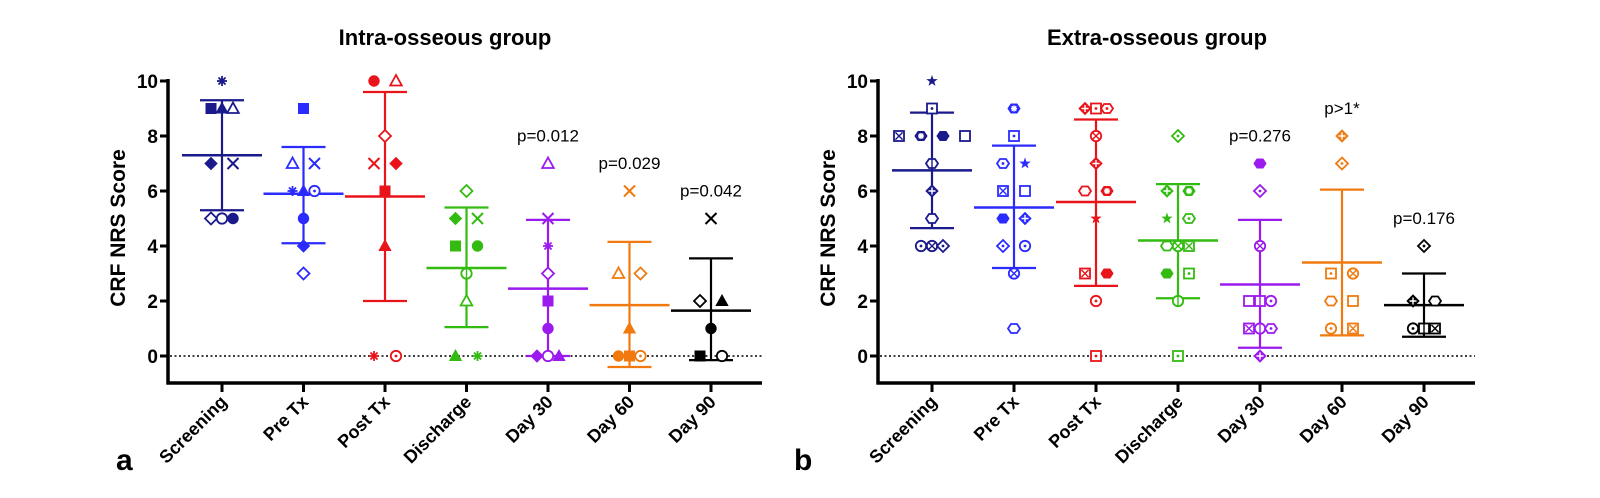 The height and width of the screenshot is (498, 1600). I want to click on y-tick-label: 4, so click(862, 247).